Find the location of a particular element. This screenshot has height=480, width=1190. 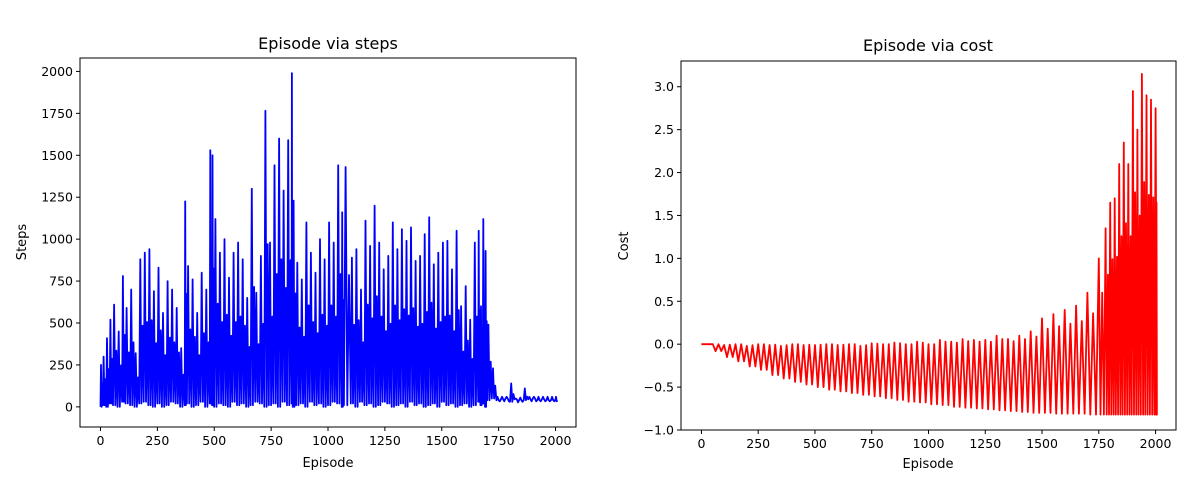

steps-x-tick-label: 500 is located at coordinates (214, 440).